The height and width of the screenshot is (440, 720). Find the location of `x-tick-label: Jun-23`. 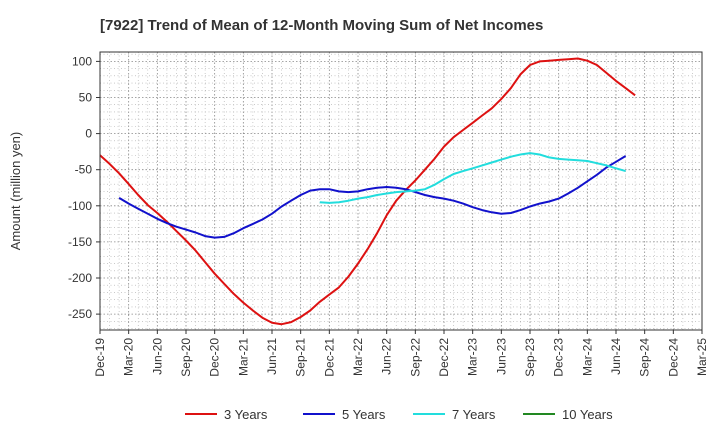

x-tick-label: Jun-23 is located at coordinates (501, 356).